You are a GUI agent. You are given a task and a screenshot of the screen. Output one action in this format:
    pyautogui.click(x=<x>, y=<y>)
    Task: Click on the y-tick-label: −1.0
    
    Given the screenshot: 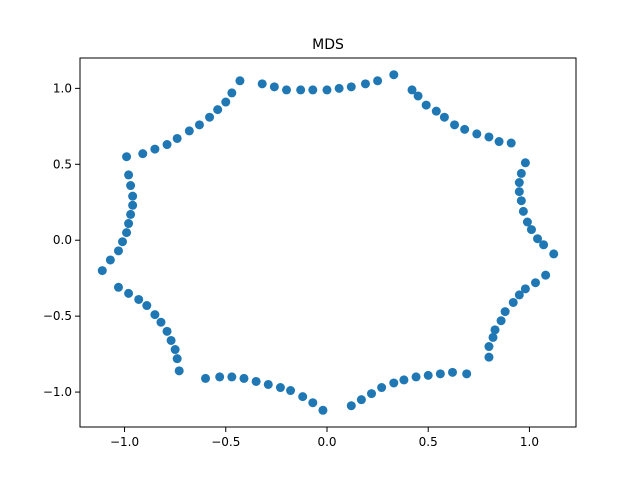 What is the action you would take?
    pyautogui.click(x=57, y=392)
    